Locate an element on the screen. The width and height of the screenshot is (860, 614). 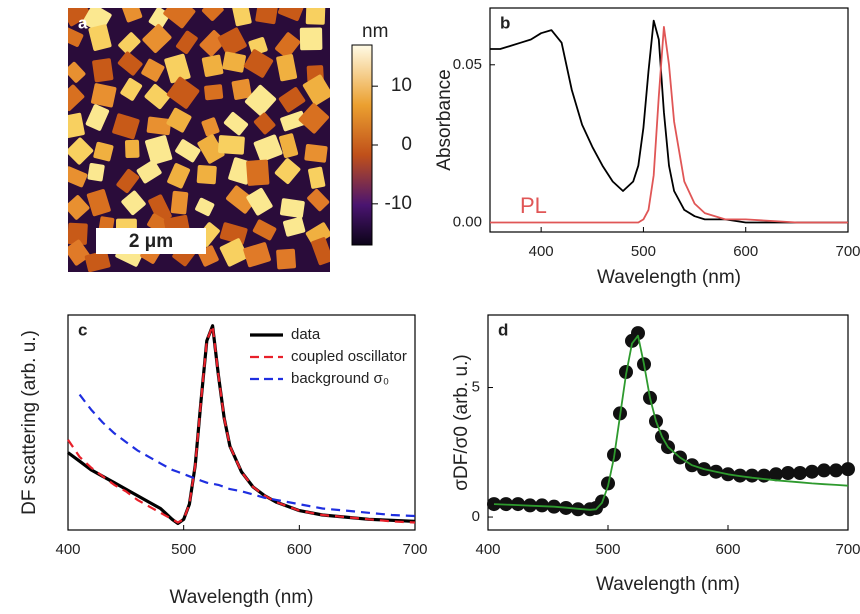
y-tick-label: 5 is located at coordinates (476, 386).